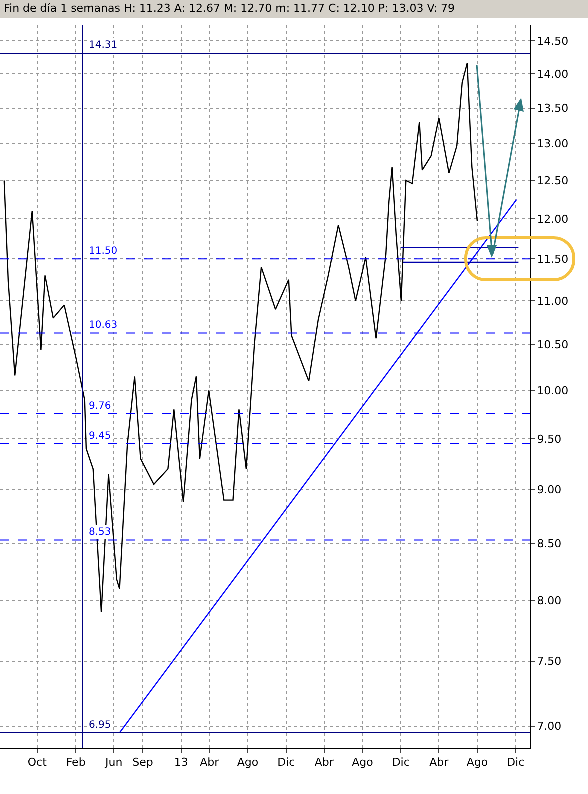 The image size is (588, 794). What do you see at coordinates (553, 345) in the screenshot?
I see `y-tick-label: 10.50` at bounding box center [553, 345].